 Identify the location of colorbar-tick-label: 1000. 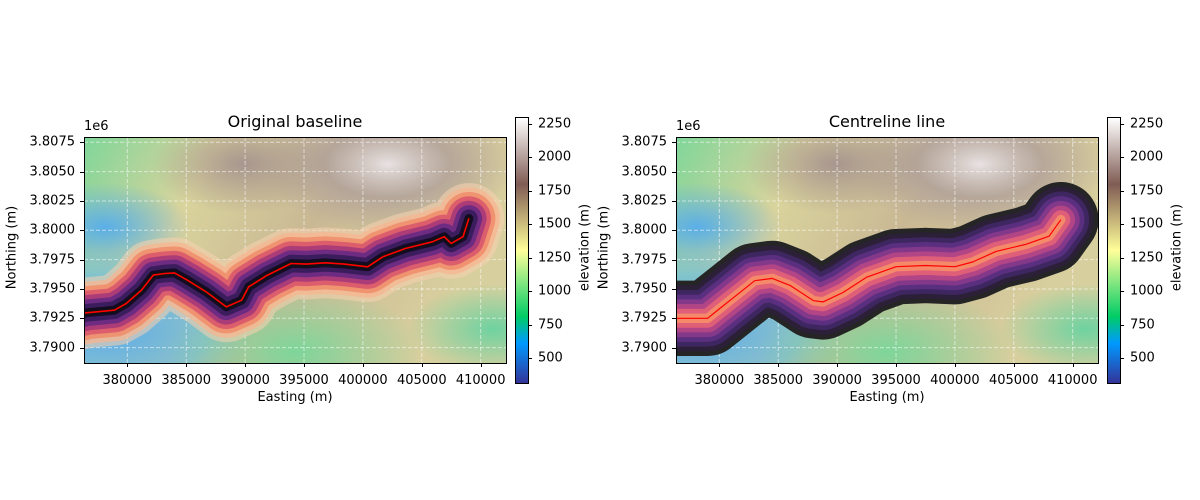
(555, 291).